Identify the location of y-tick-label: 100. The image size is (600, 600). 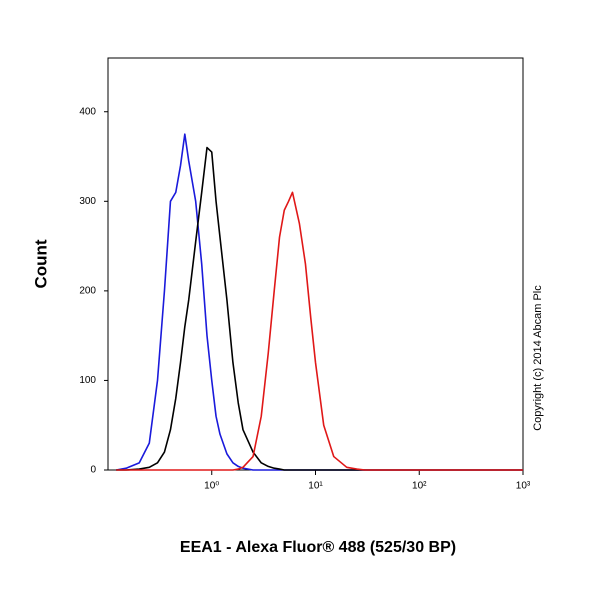
(87, 380).